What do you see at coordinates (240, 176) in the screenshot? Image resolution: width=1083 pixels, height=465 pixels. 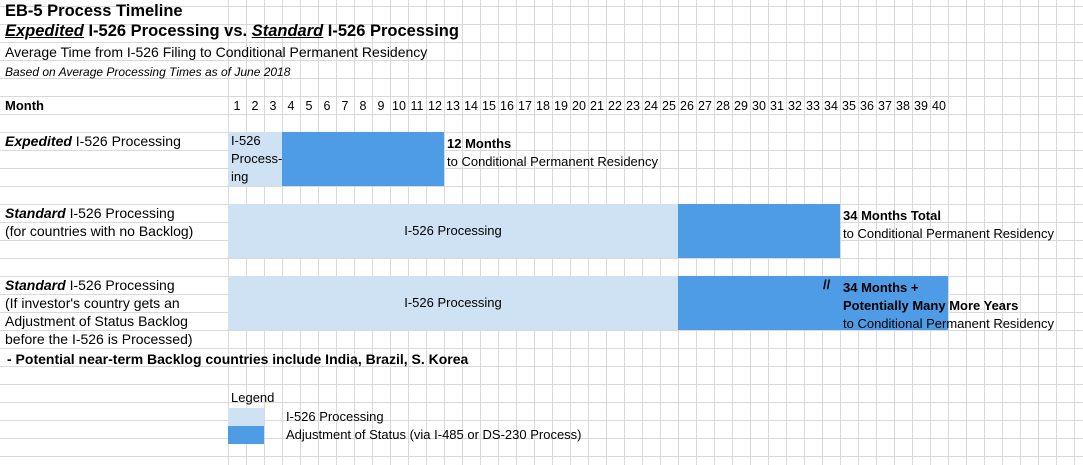 I see `bar-label-line: ing` at bounding box center [240, 176].